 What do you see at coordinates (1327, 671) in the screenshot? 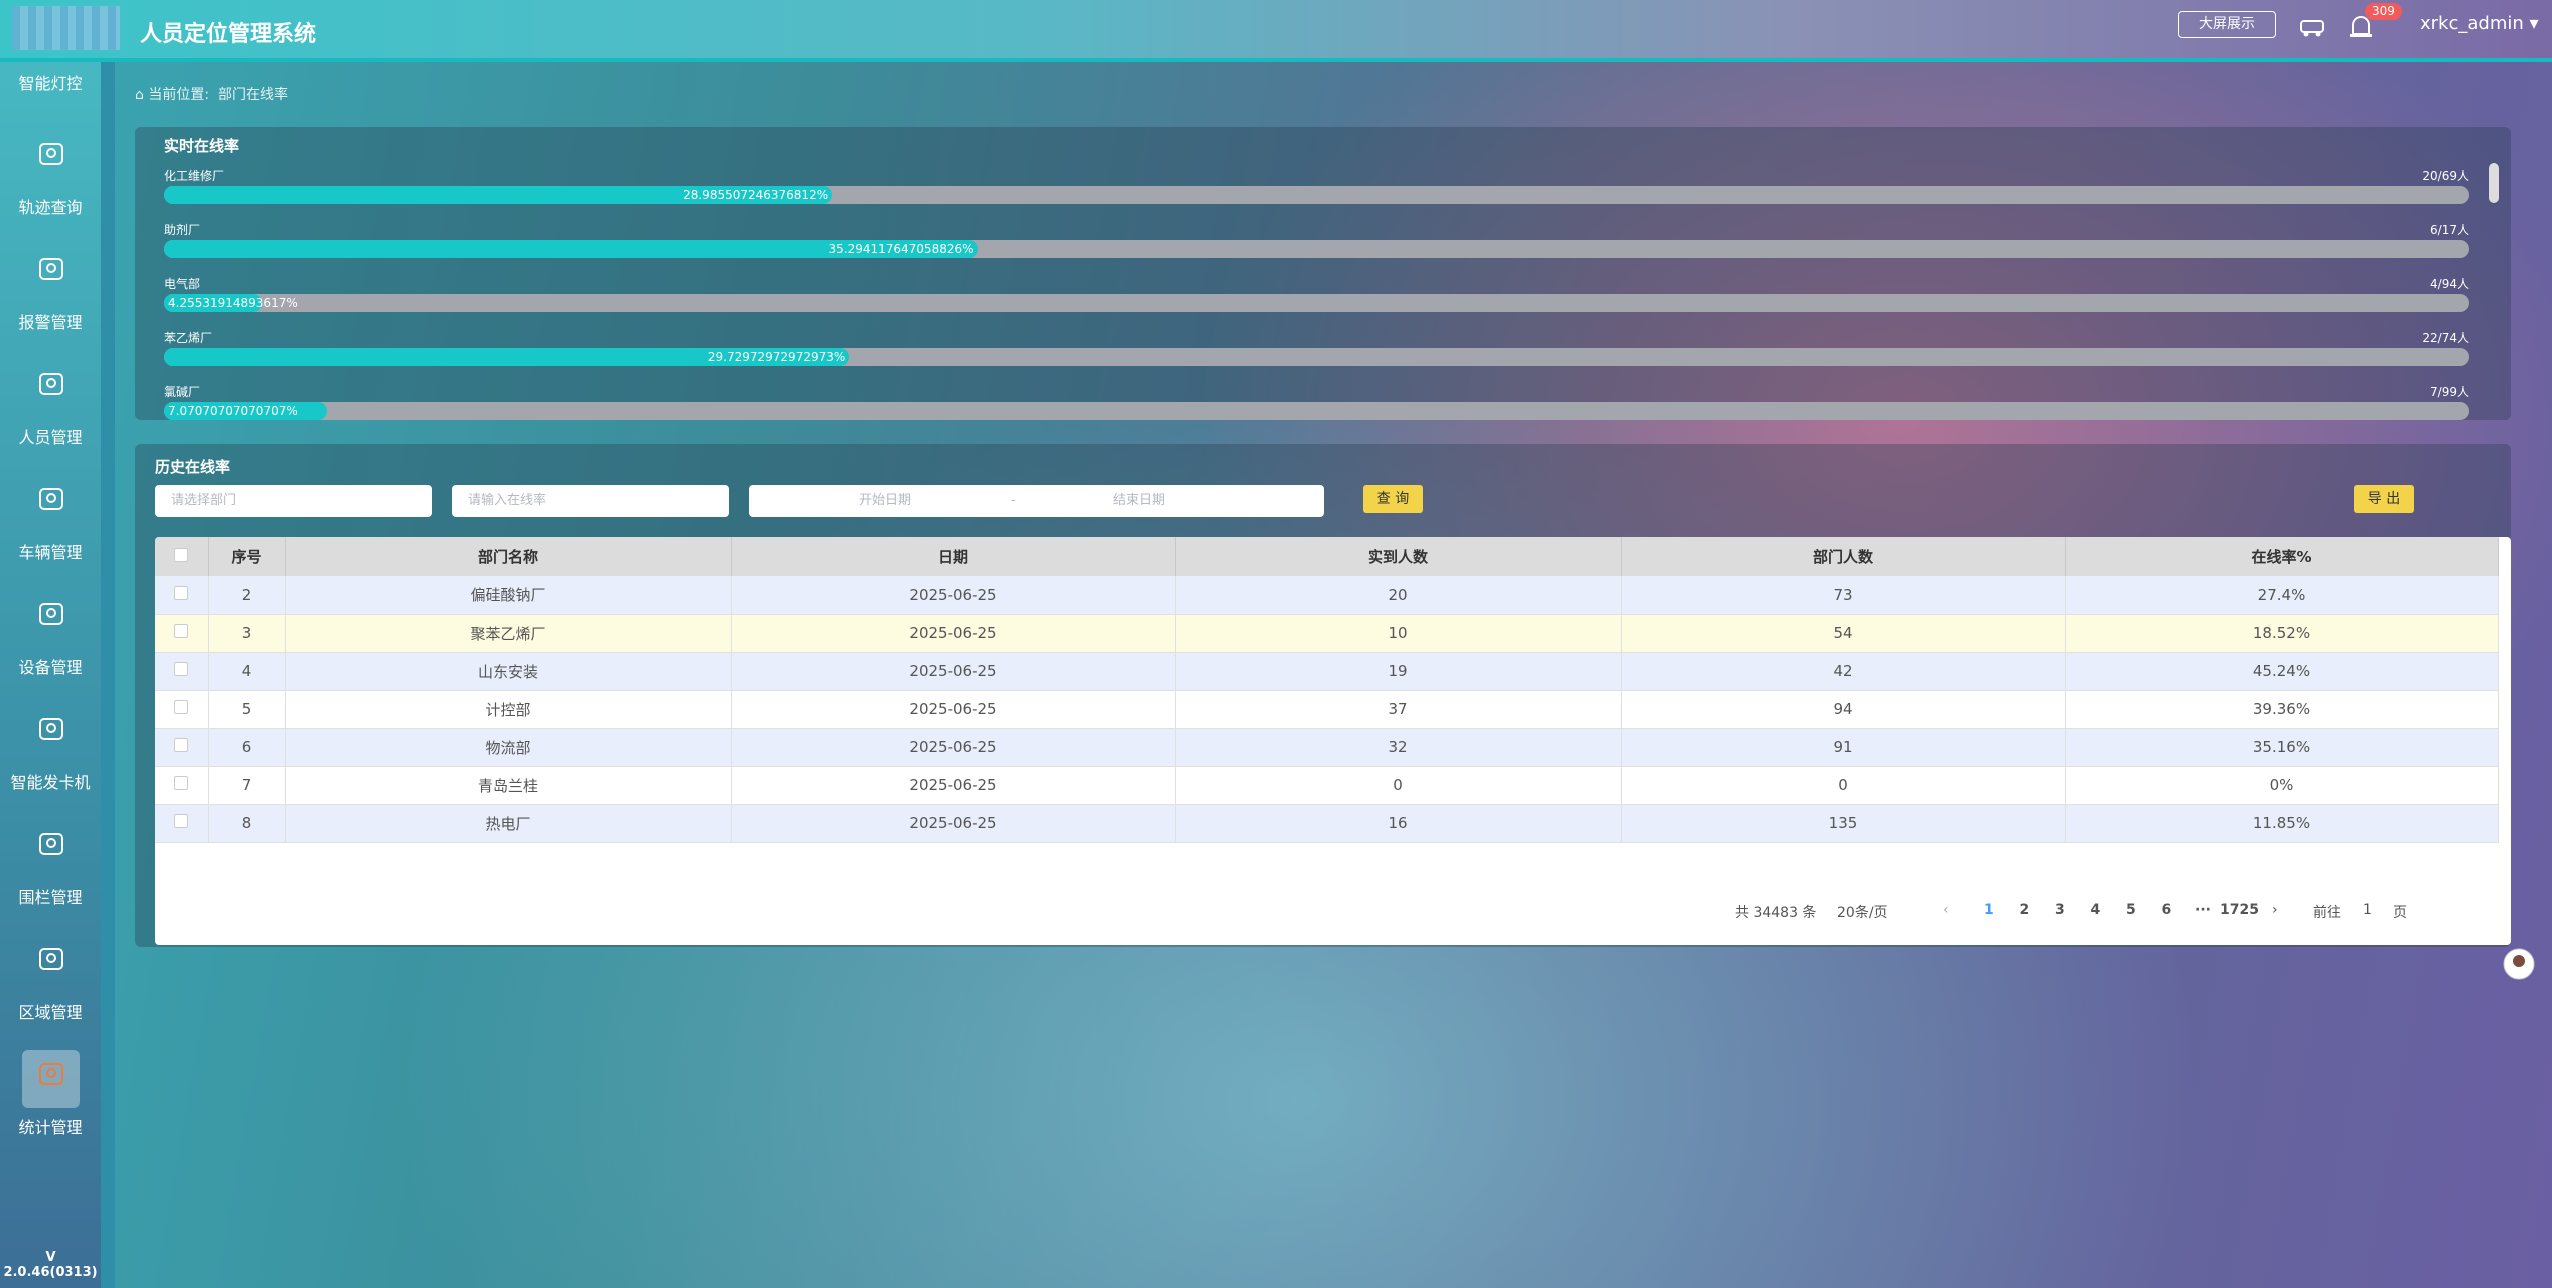
I see `table-row: 4 山东安装 2025-06-25 19 42 45.24%` at bounding box center [1327, 671].